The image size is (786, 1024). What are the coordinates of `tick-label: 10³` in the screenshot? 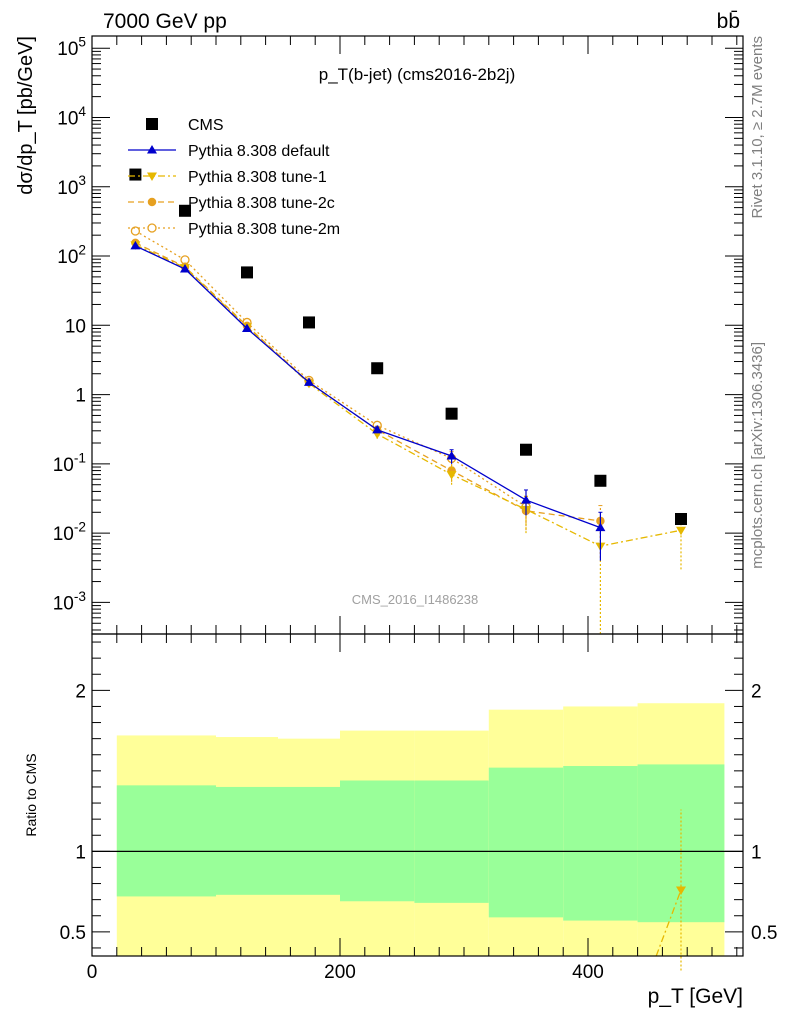 It's located at (71, 186).